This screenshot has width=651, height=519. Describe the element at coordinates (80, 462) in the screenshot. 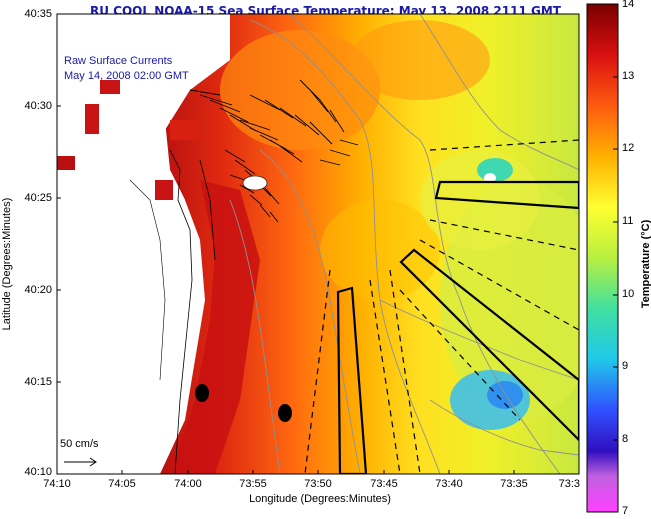

I see `scale-arrow` at that location.